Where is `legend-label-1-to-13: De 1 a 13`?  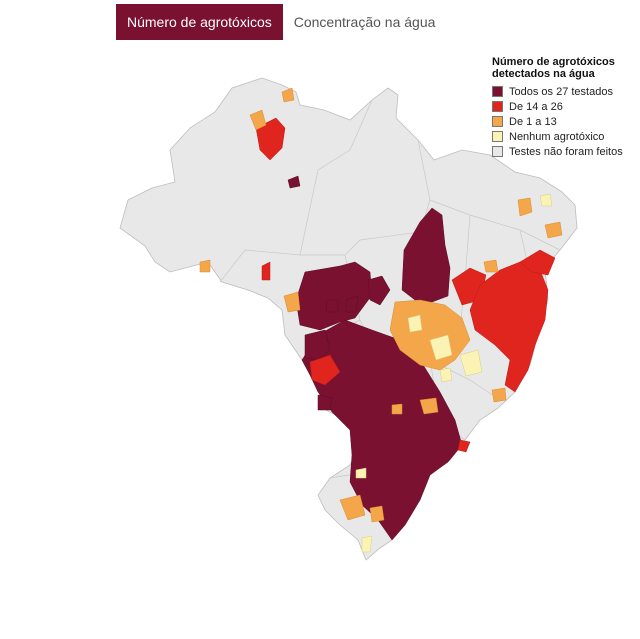 legend-label-1-to-13: De 1 a 13 is located at coordinates (533, 121).